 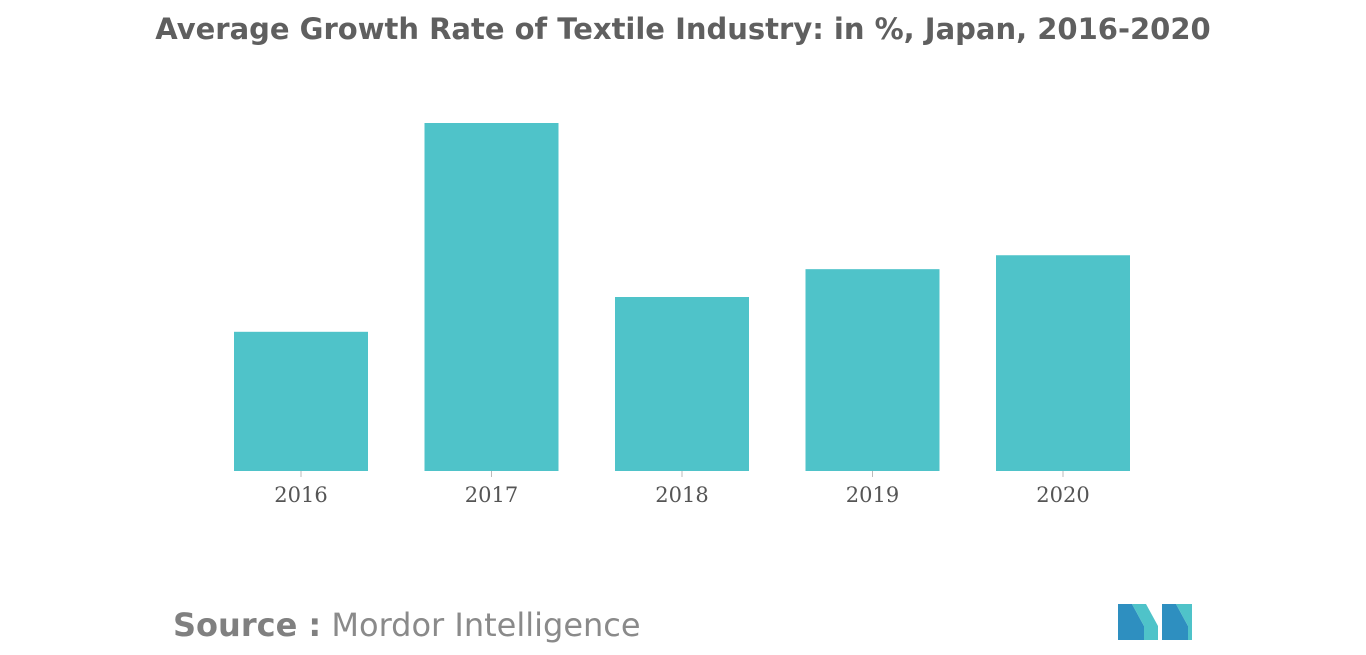 What do you see at coordinates (247, 625) in the screenshot?
I see `source-prefix: Source :` at bounding box center [247, 625].